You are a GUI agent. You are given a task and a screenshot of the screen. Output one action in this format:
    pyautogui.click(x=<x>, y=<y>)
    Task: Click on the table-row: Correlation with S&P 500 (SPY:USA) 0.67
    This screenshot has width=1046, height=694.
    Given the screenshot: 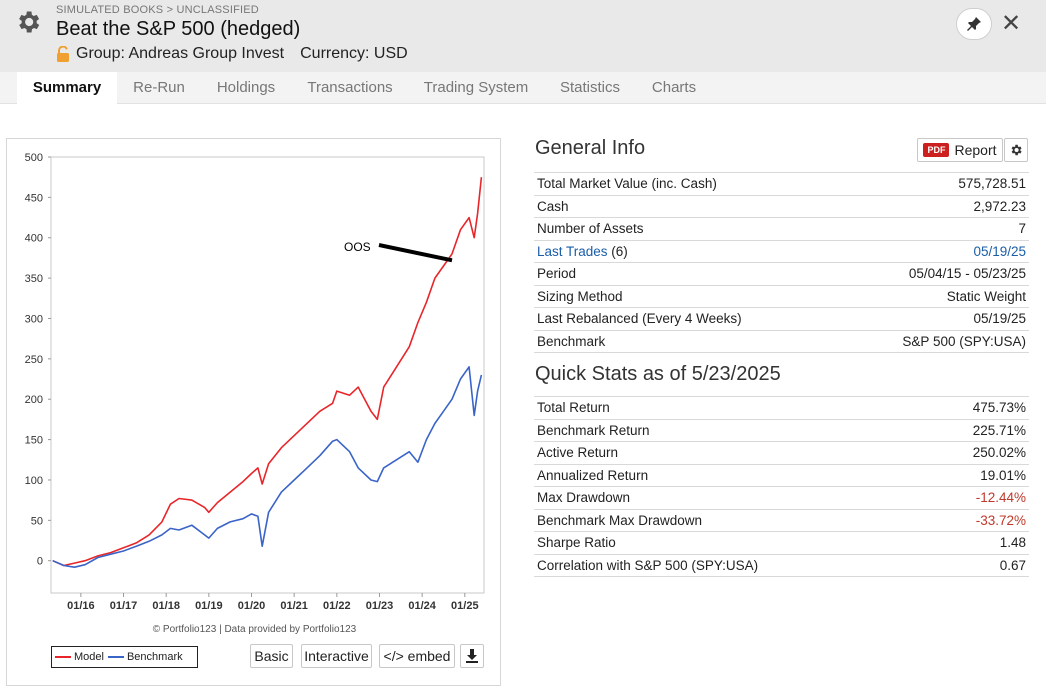 What is the action you would take?
    pyautogui.click(x=781, y=565)
    